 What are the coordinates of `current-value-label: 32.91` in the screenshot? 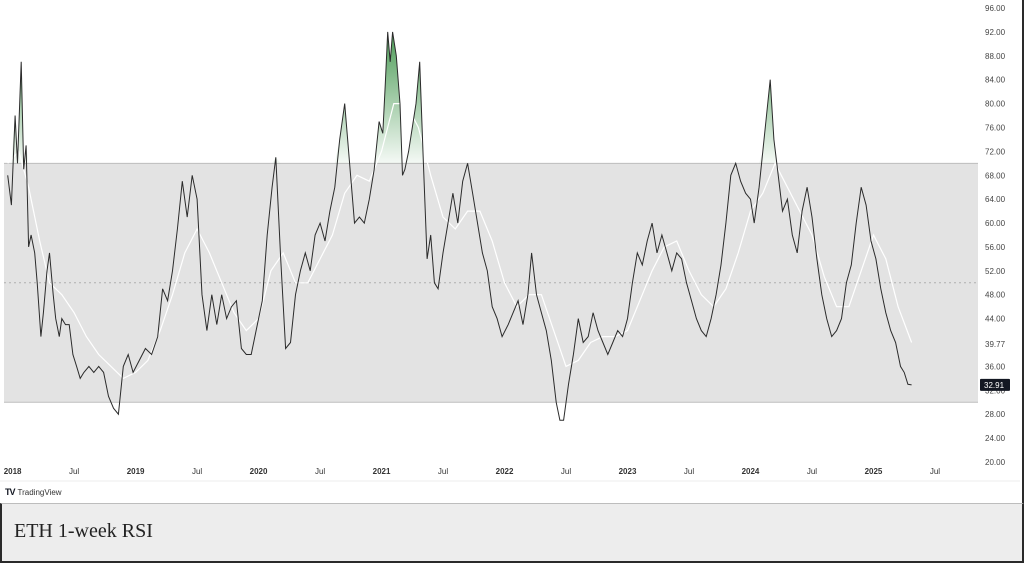 It's located at (994, 385).